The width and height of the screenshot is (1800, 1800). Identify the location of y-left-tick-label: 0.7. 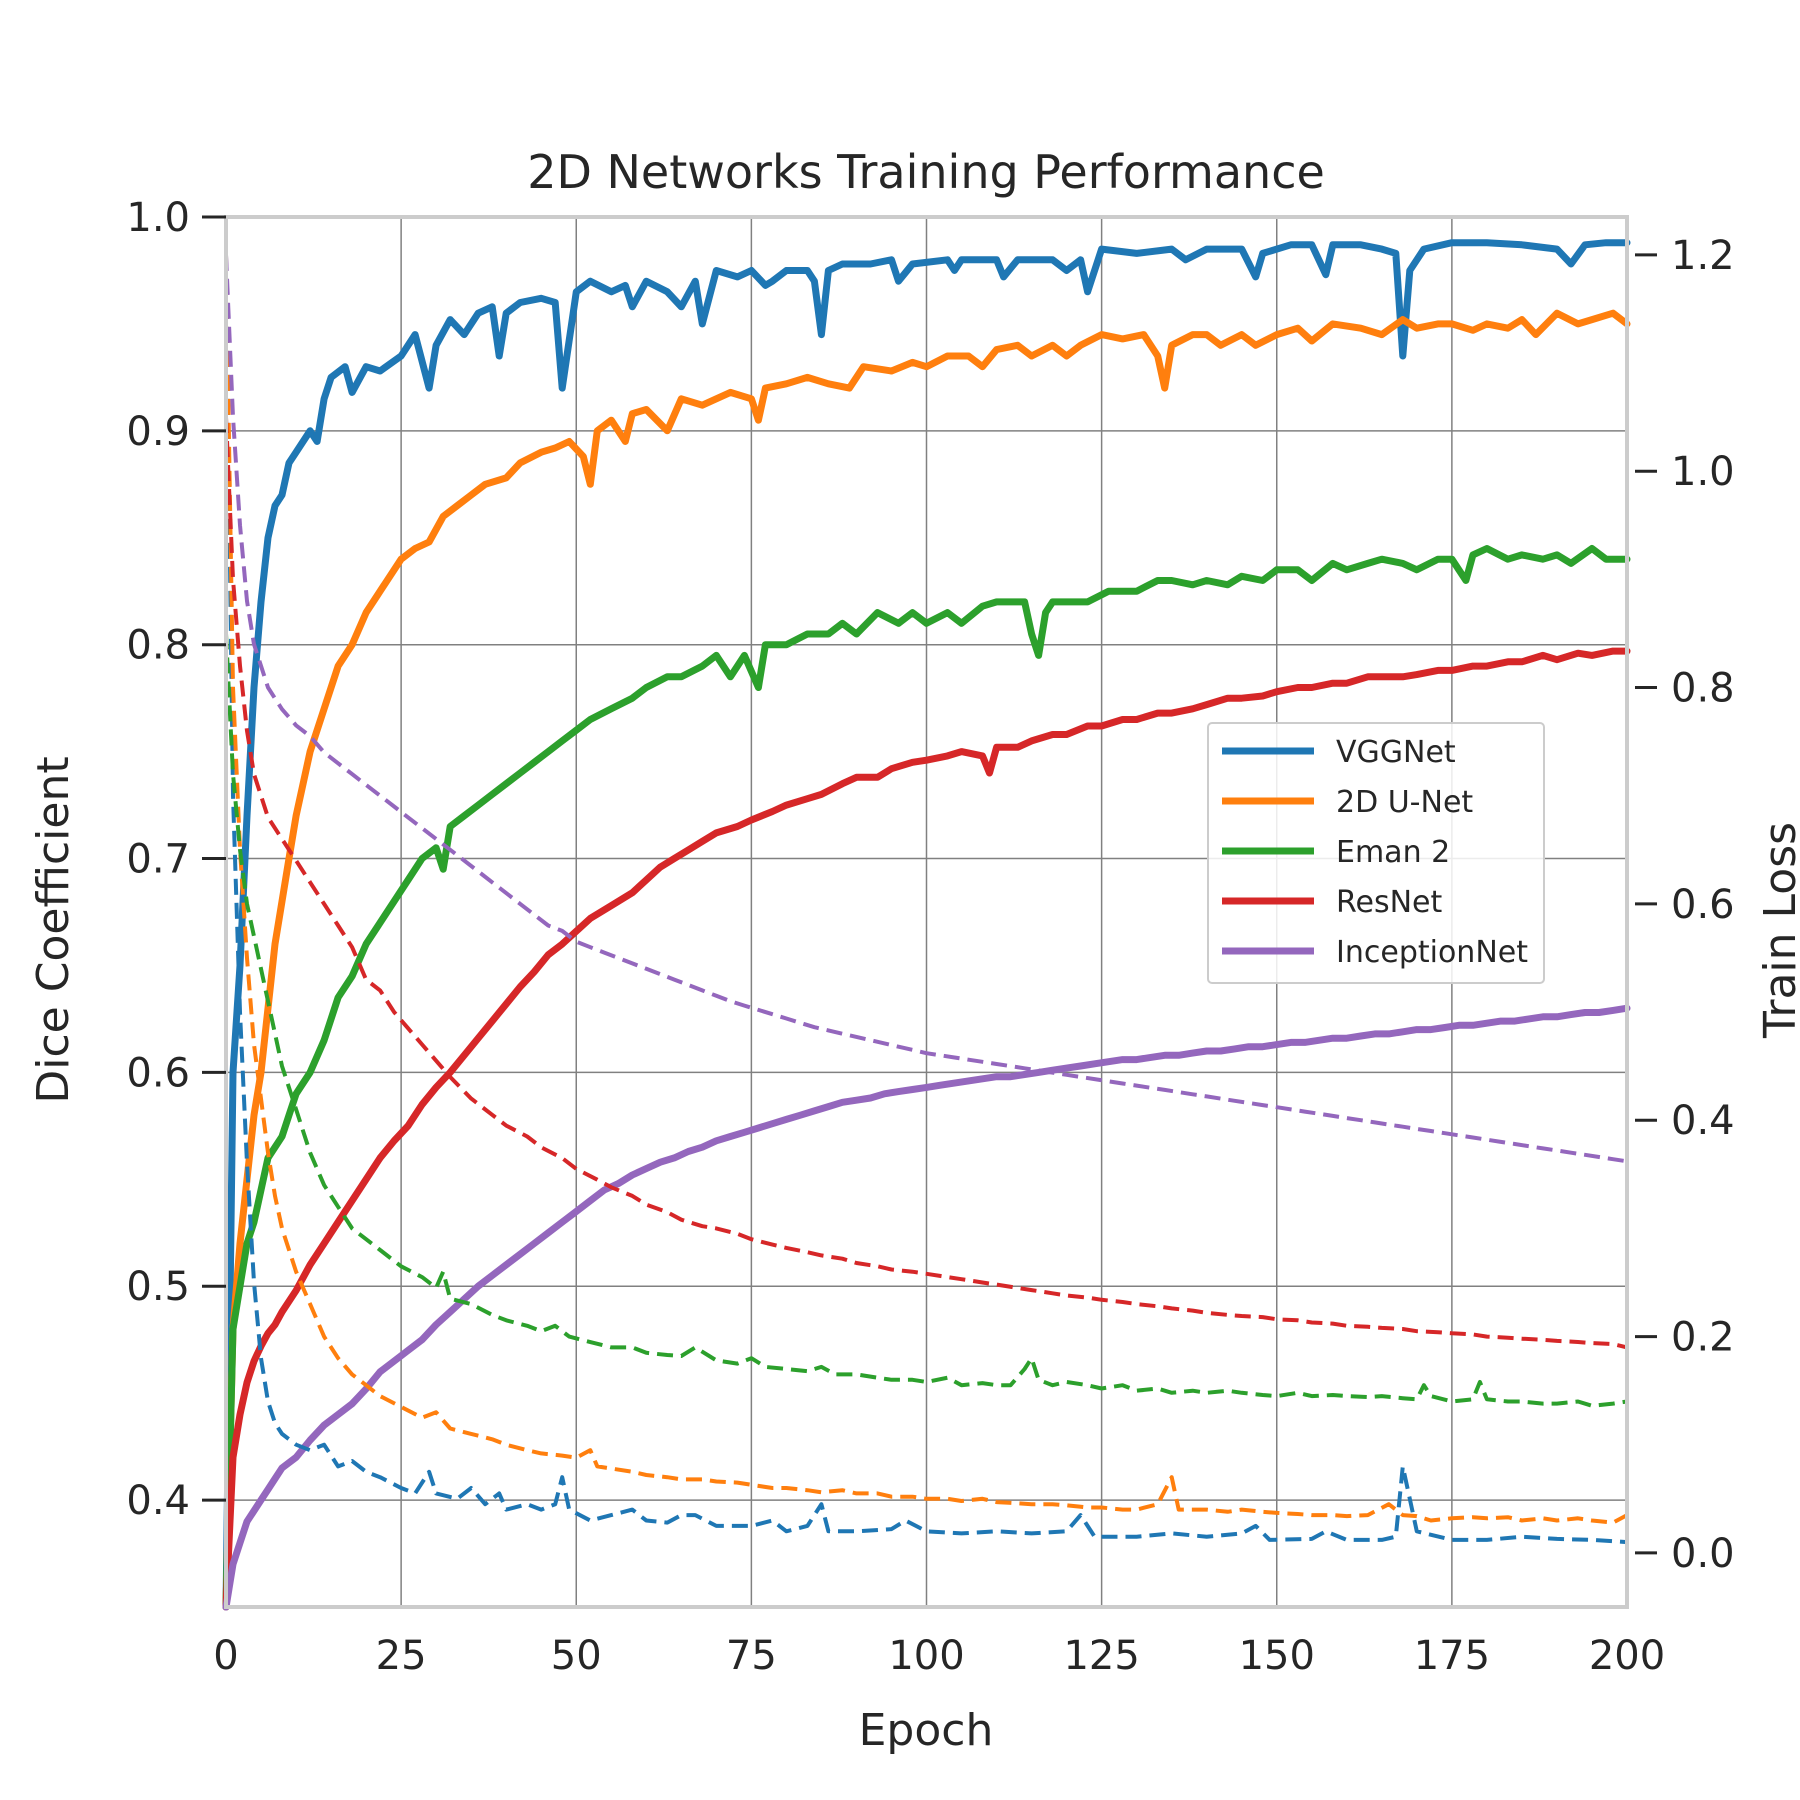
(158, 860).